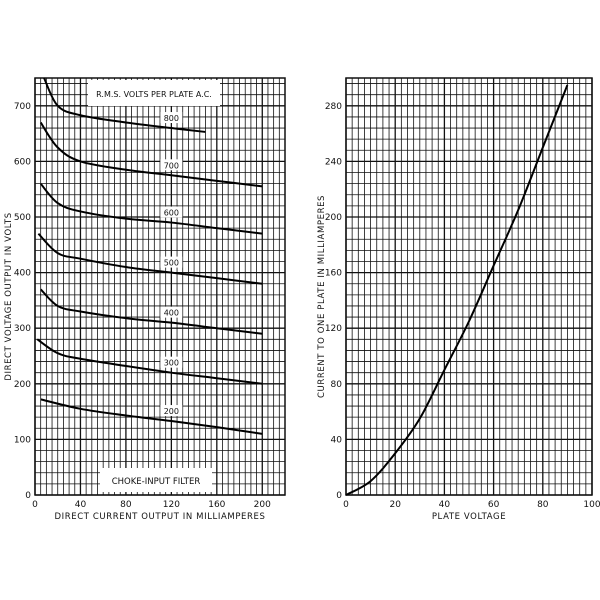 Image resolution: width=600 pixels, height=600 pixels. Describe the element at coordinates (22, 329) in the screenshot. I see `y-tick-label: 300` at that location.